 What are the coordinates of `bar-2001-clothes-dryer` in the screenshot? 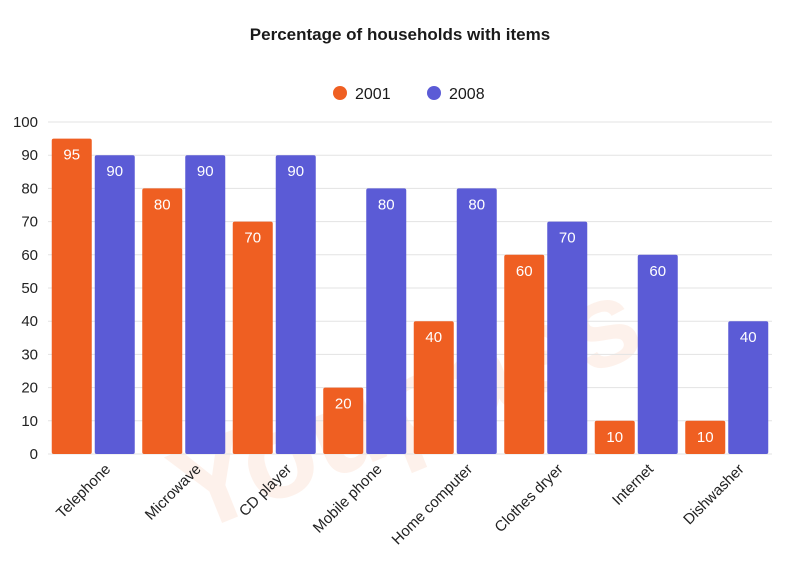 It's located at (524, 354).